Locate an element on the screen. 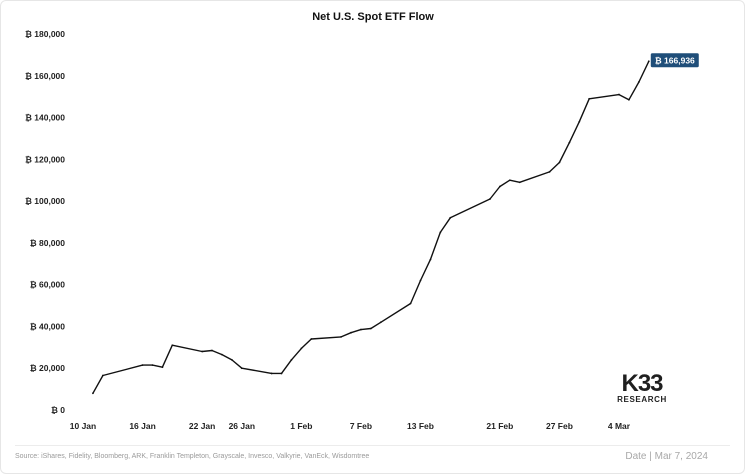 This screenshot has width=745, height=475. x-tick-label: 26 Jan is located at coordinates (242, 426).